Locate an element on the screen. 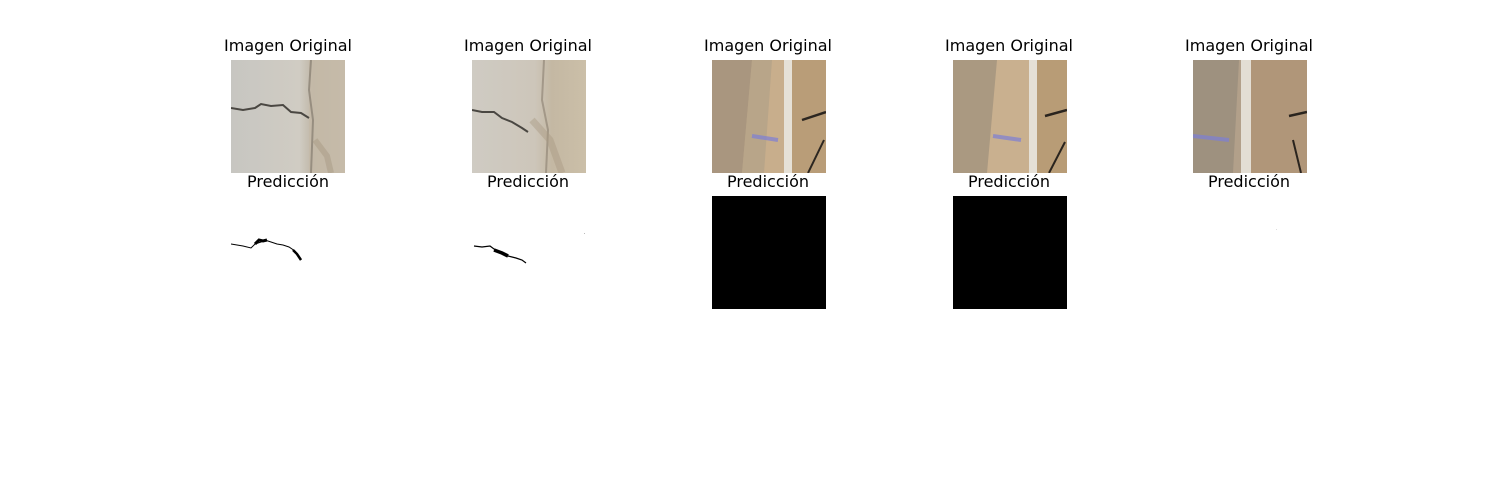 Image resolution: width=1500 pixels, height=500 pixels. empty-white-mask is located at coordinates (1250, 252).